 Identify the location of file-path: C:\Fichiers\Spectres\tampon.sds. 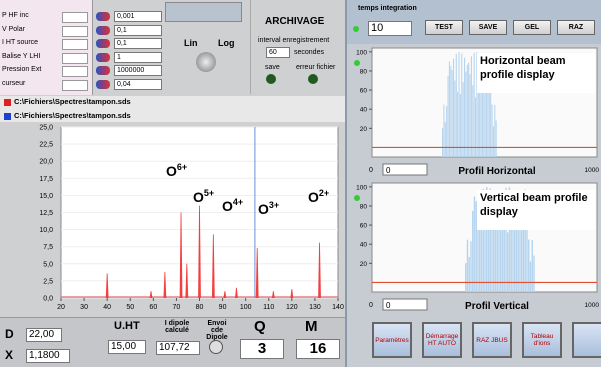
(72, 115).